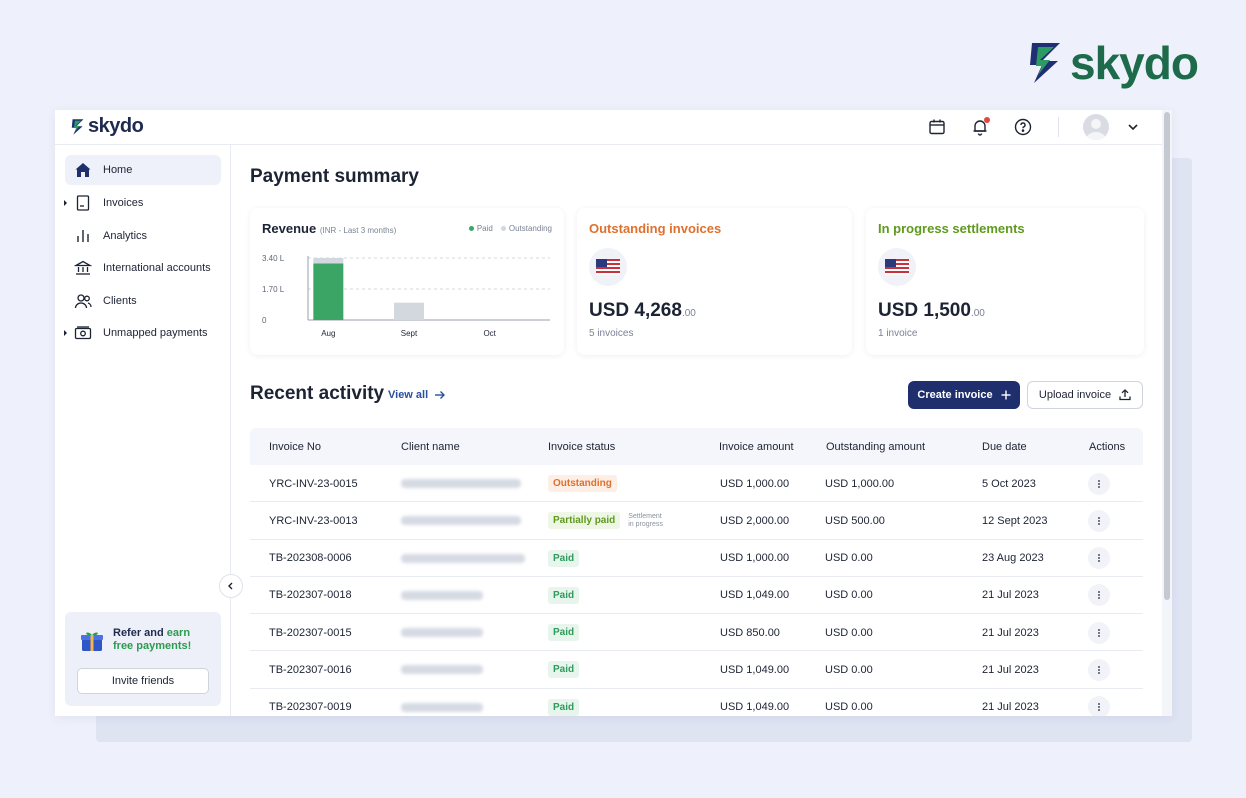 The height and width of the screenshot is (798, 1246). Describe the element at coordinates (1085, 395) in the screenshot. I see `upload-invoice-button: Upload invoice` at that location.